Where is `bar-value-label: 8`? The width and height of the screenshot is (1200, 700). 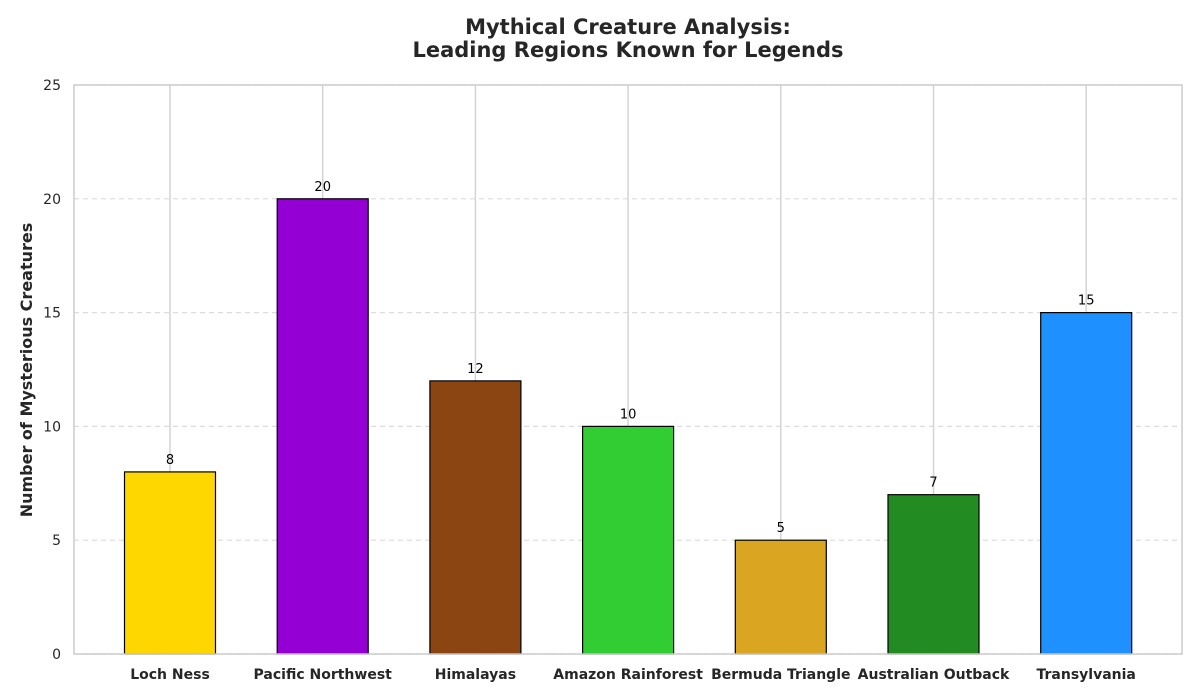
bar-value-label: 8 is located at coordinates (170, 460).